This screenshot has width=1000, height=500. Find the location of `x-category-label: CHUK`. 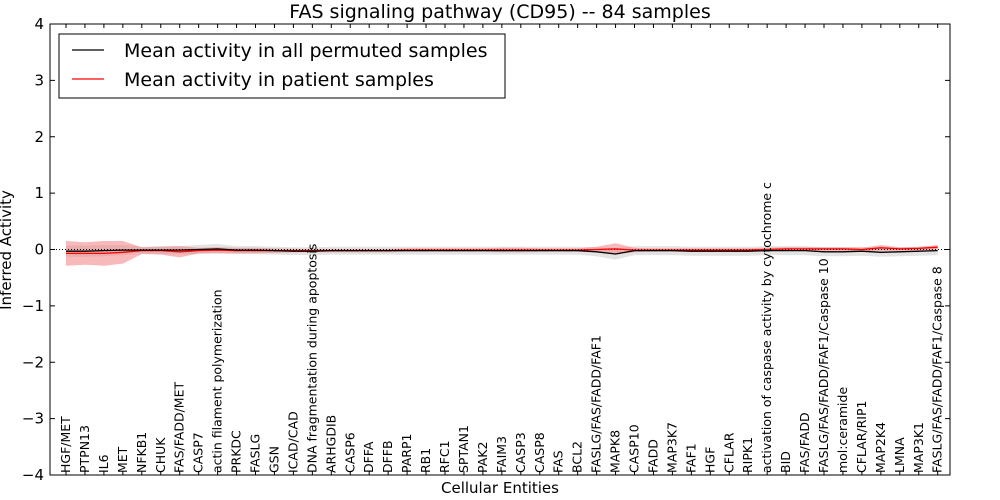

x-category-label: CHUK is located at coordinates (160, 455).